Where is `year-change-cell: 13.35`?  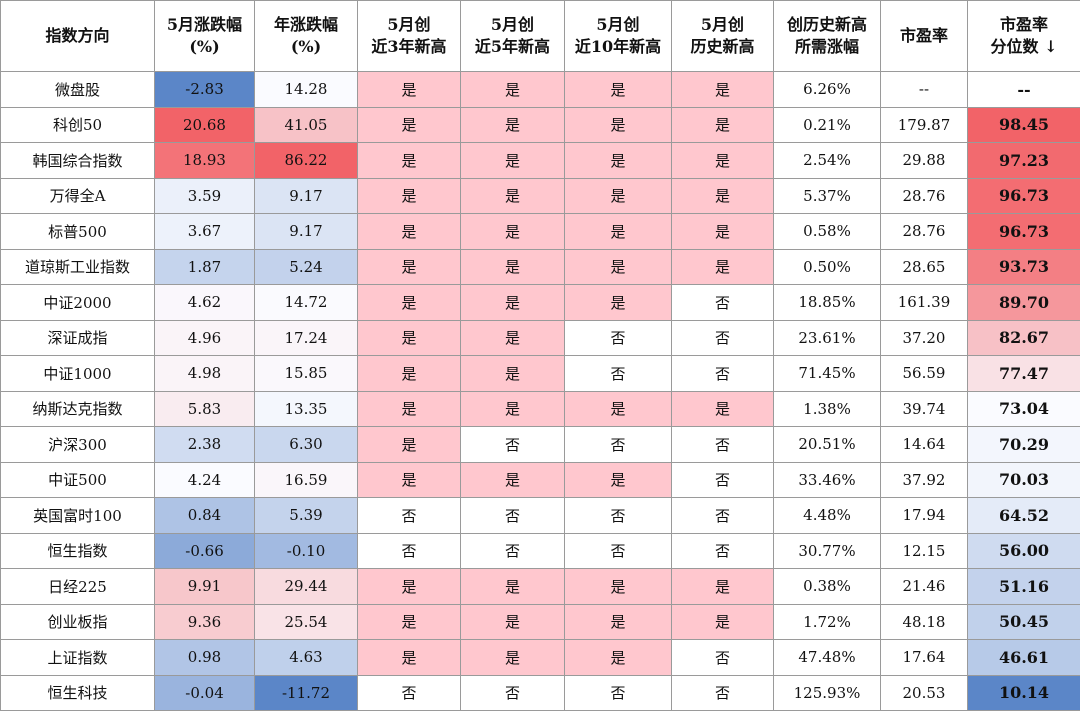 year-change-cell: 13.35 is located at coordinates (306, 408).